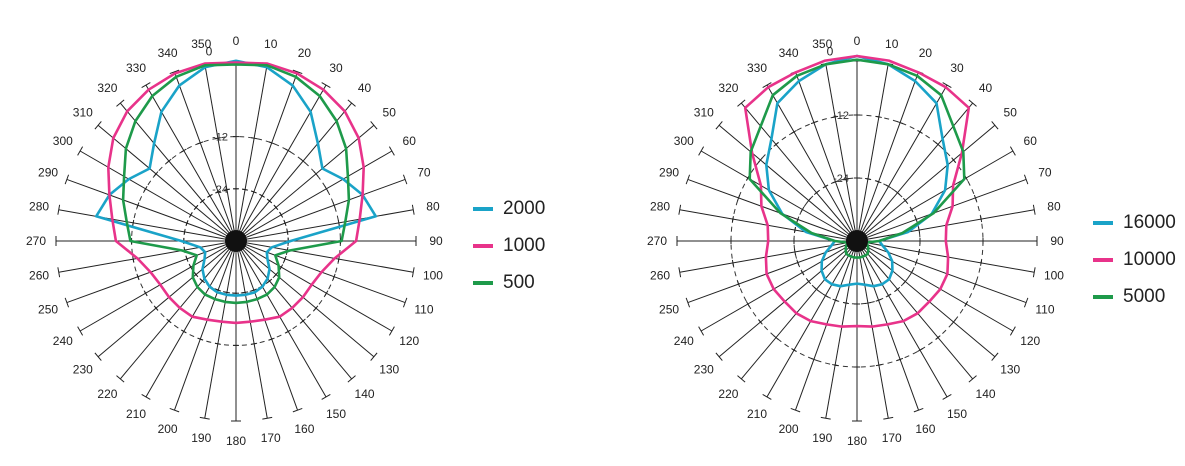 The width and height of the screenshot is (1185, 466). I want to click on legend-swatch, so click(483, 245).